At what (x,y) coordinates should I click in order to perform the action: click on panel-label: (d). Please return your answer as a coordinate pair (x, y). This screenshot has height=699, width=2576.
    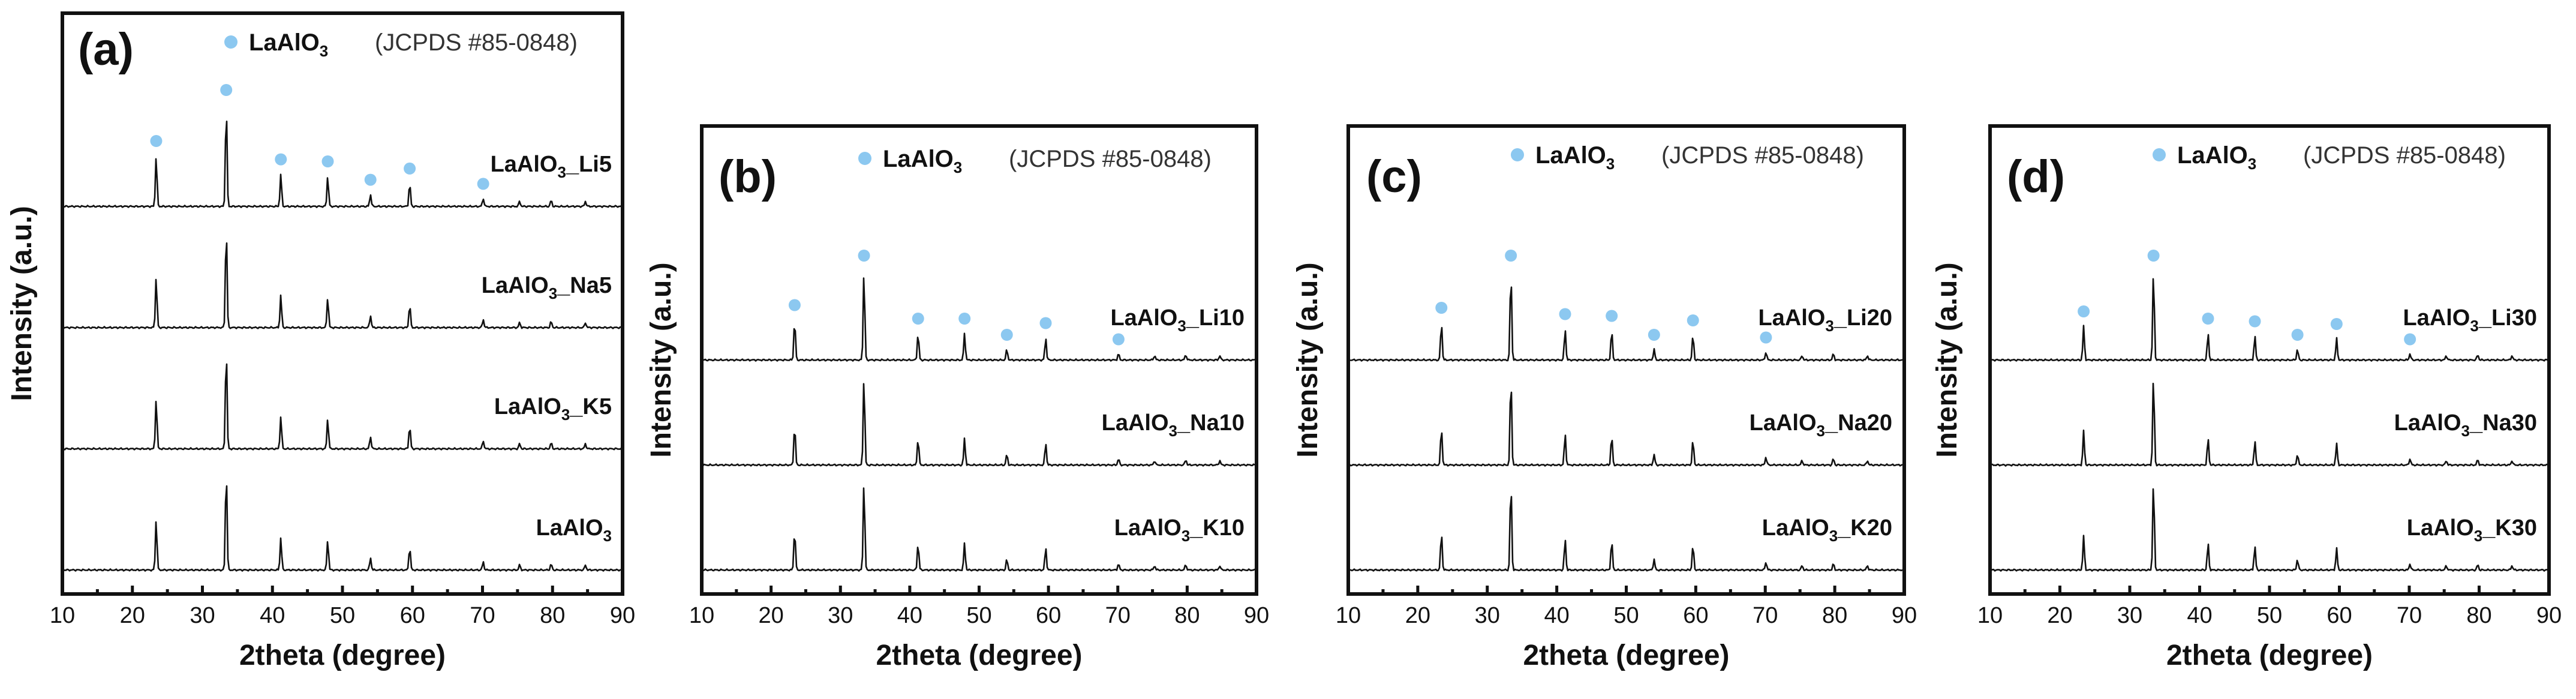
    Looking at the image, I should click on (2036, 176).